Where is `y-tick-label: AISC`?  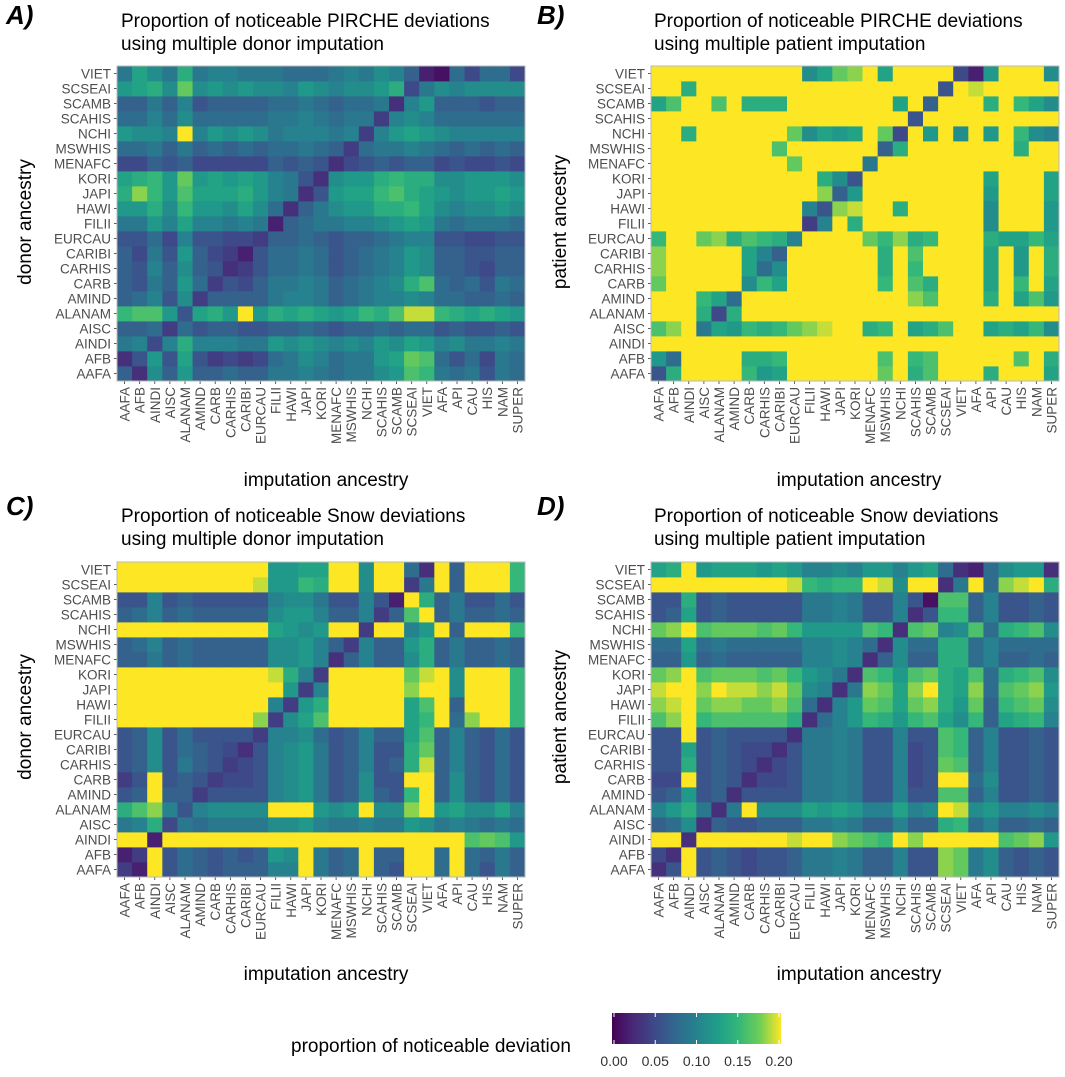
y-tick-label: AISC is located at coordinates (95, 825).